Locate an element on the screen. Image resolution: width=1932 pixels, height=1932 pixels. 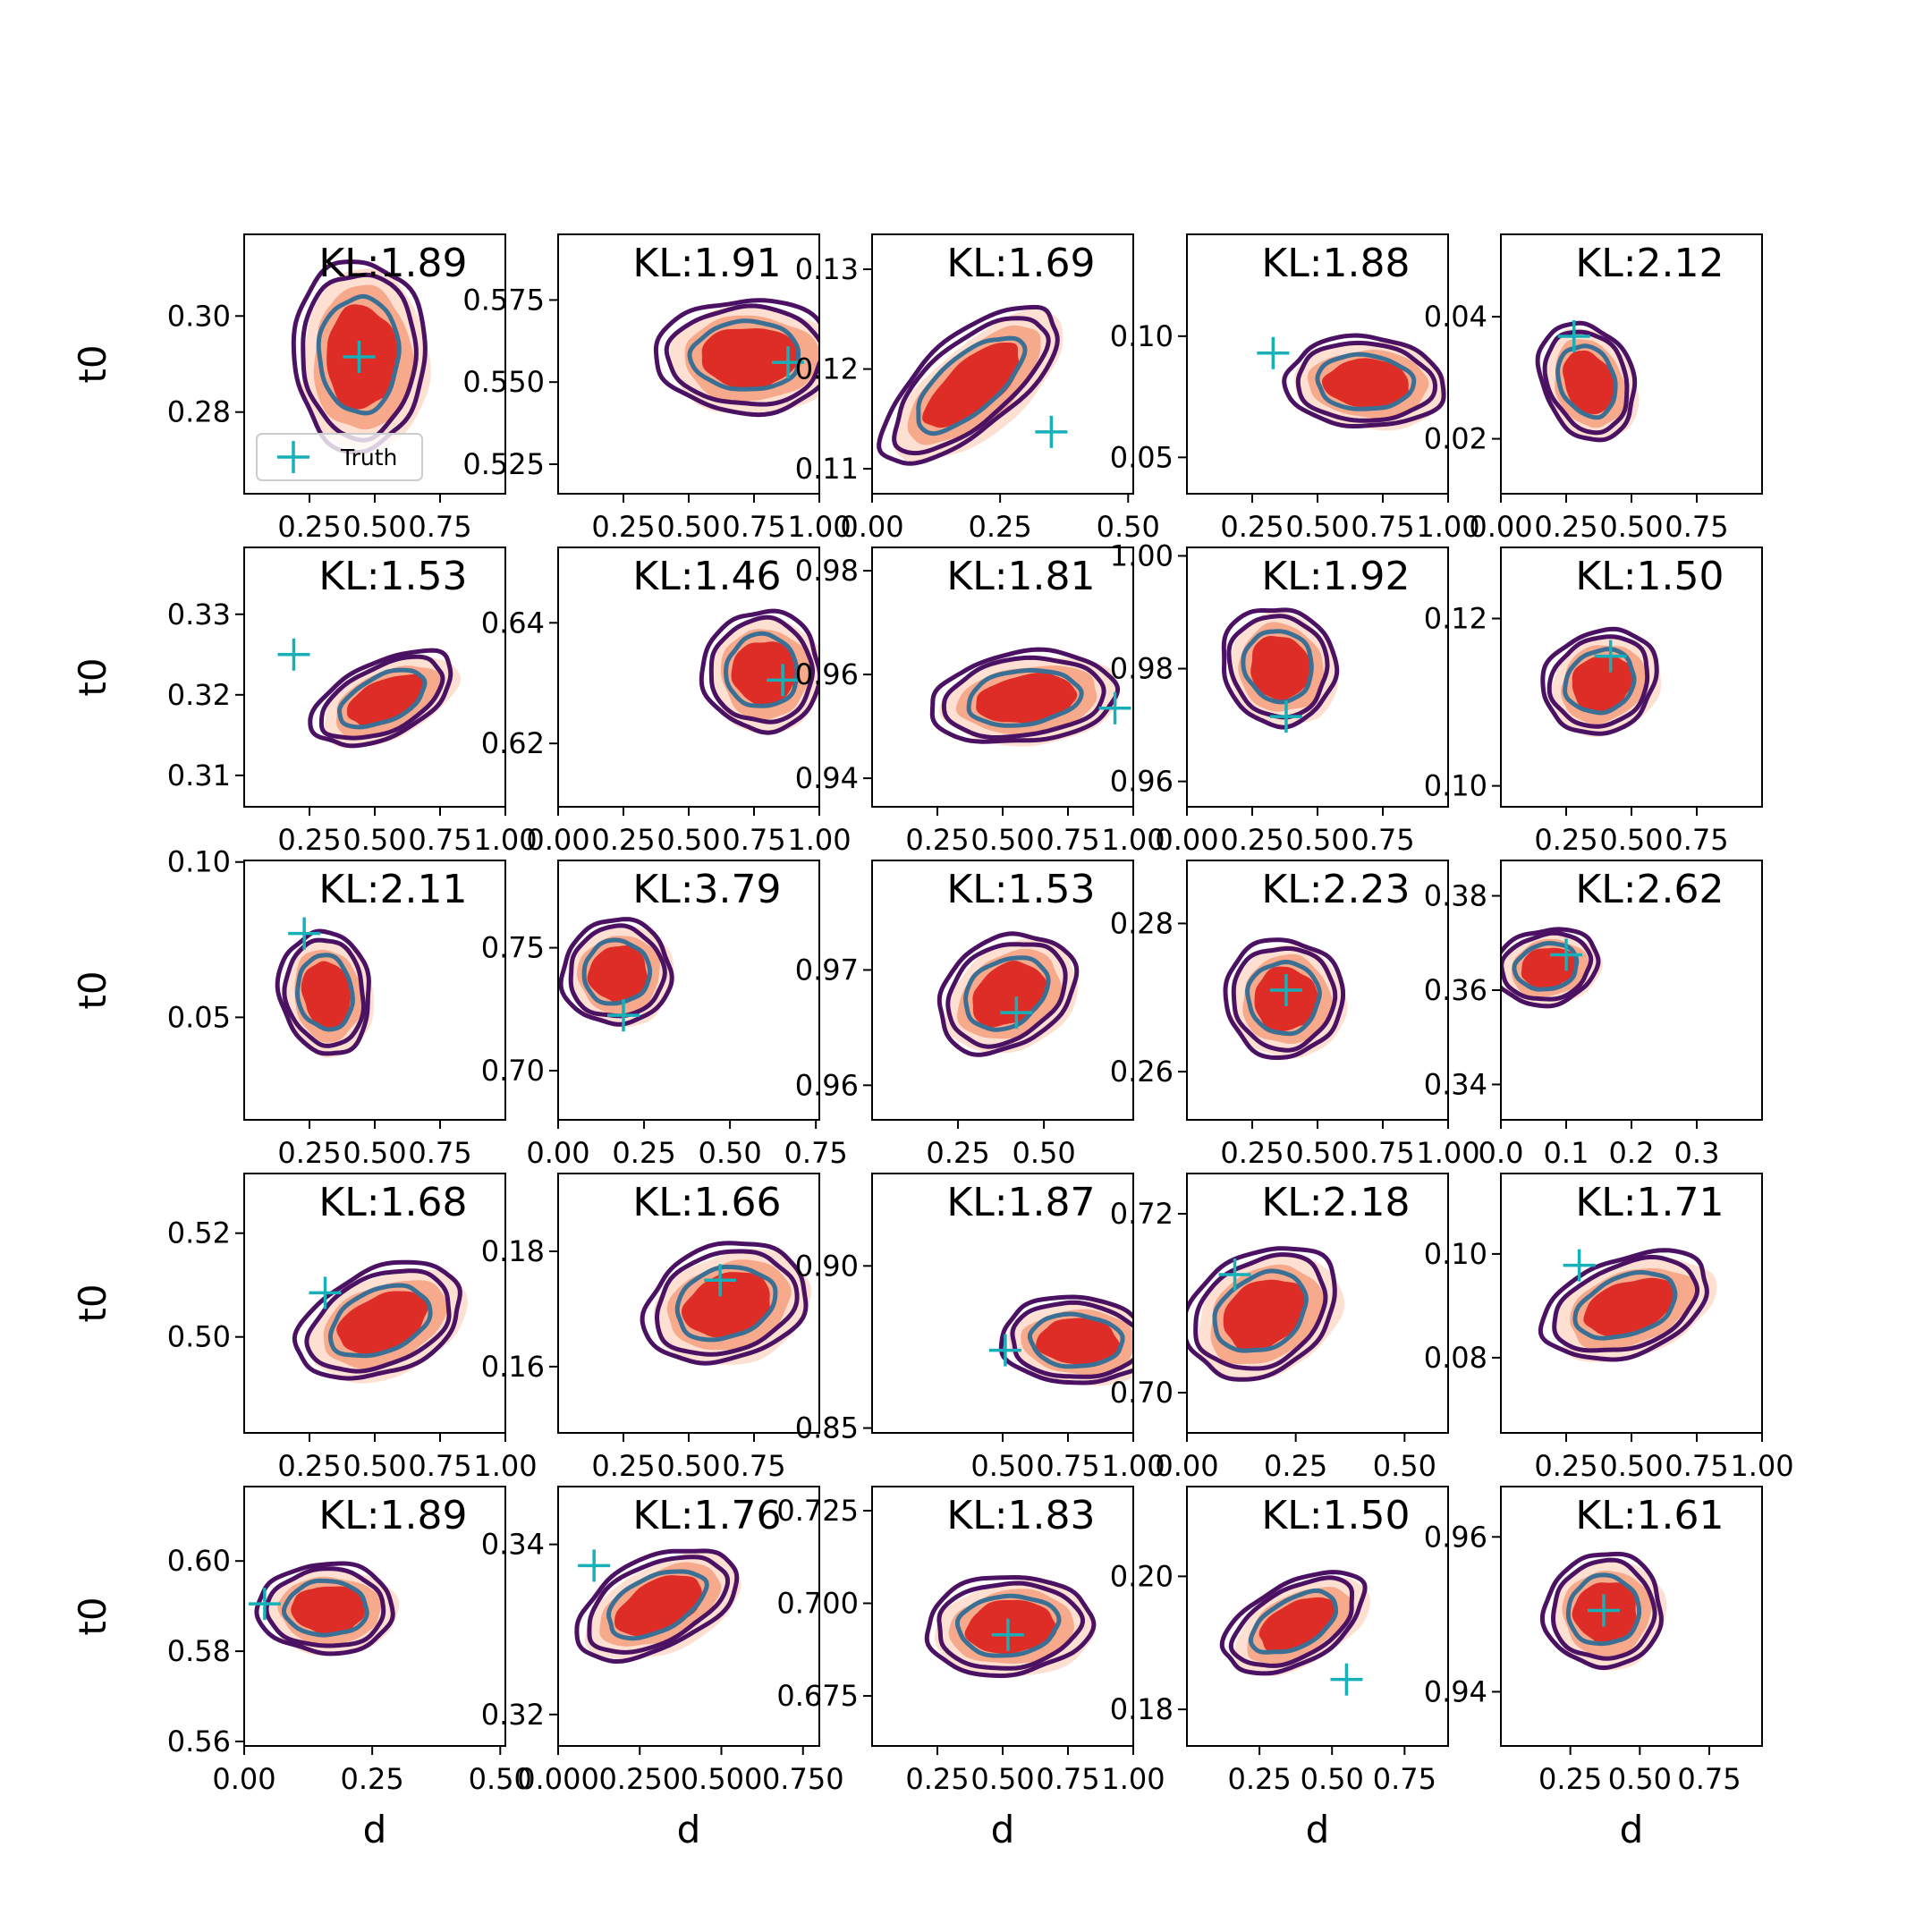
y-tick-label: 0.28 is located at coordinates (199, 412).